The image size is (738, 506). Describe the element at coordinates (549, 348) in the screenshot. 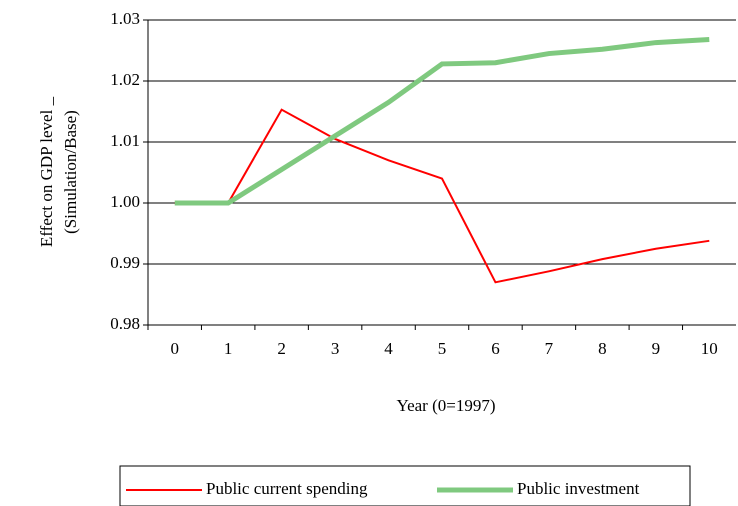

I see `x-tick-label: 7` at that location.